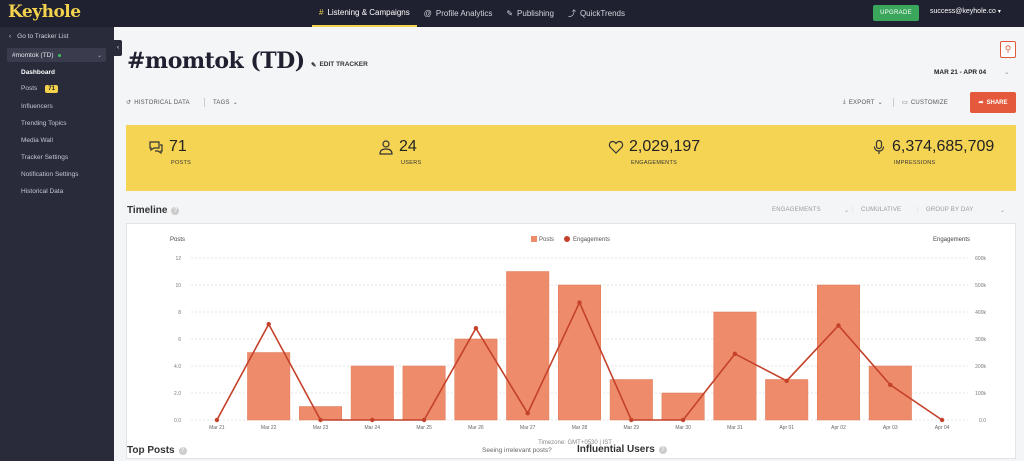 This screenshot has width=1024, height=461. Describe the element at coordinates (616, 147) in the screenshot. I see `heart-icon` at that location.